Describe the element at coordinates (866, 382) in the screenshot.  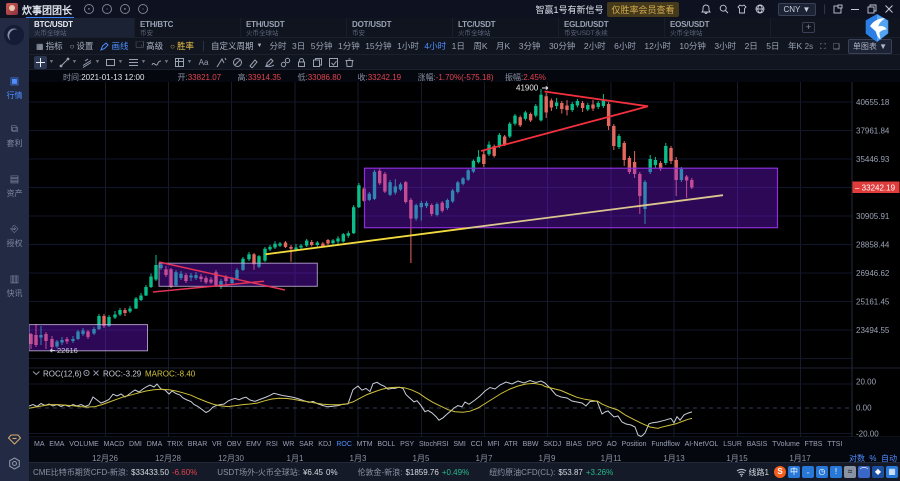
I see `svg-text: 20.00` at that location.